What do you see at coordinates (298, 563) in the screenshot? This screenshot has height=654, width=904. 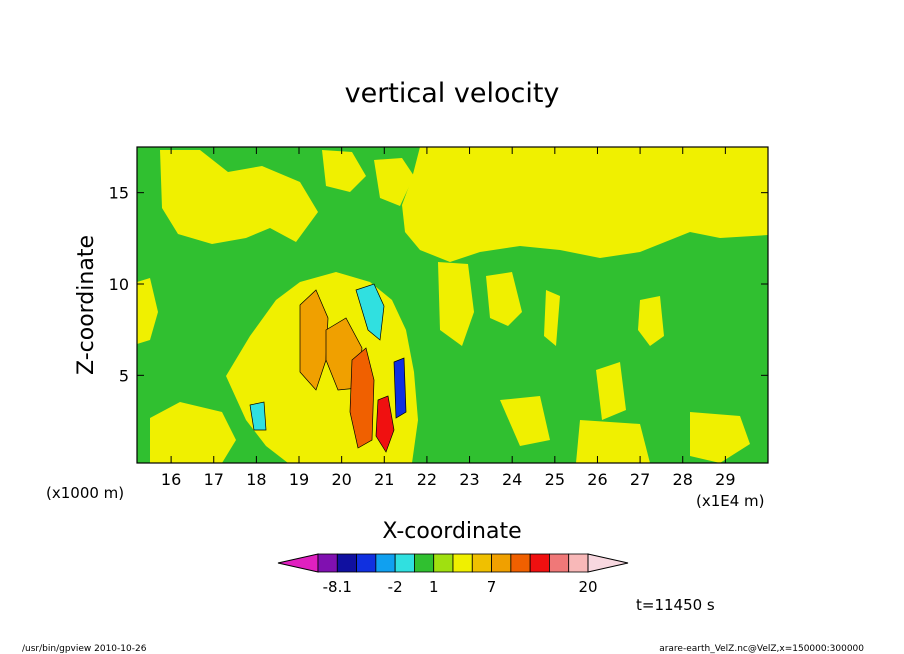 I see `colorbar-arrow-low` at bounding box center [298, 563].